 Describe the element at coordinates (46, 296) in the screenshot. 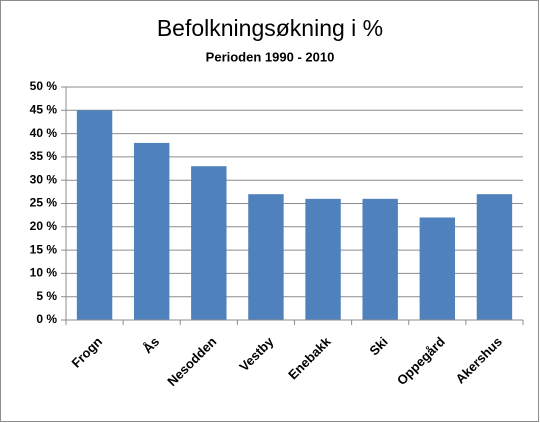

I see `y-tick-label: 5 %` at that location.